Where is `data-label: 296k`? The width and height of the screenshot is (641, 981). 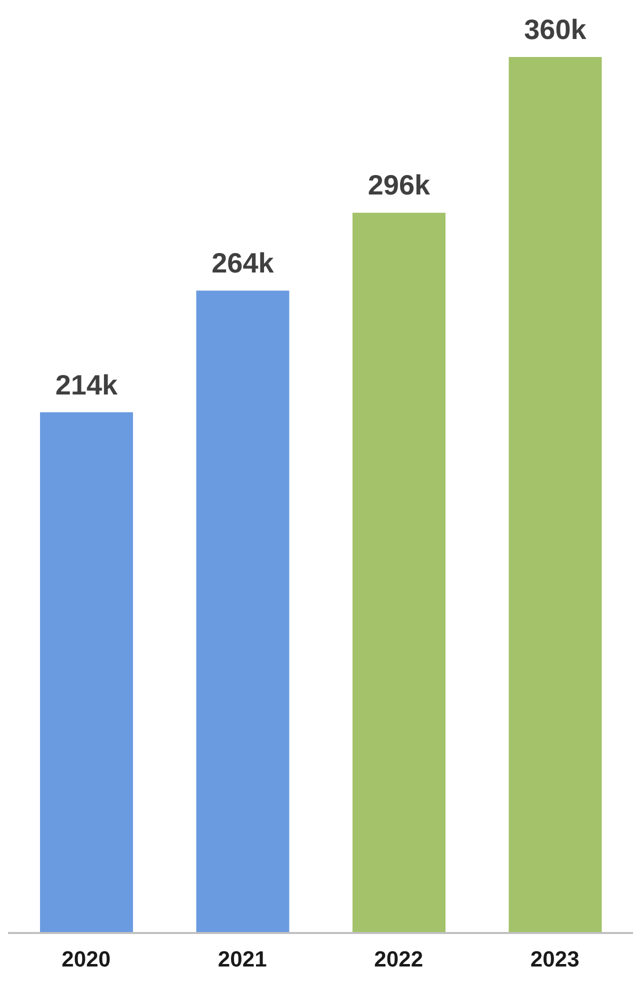 data-label: 296k is located at coordinates (399, 185).